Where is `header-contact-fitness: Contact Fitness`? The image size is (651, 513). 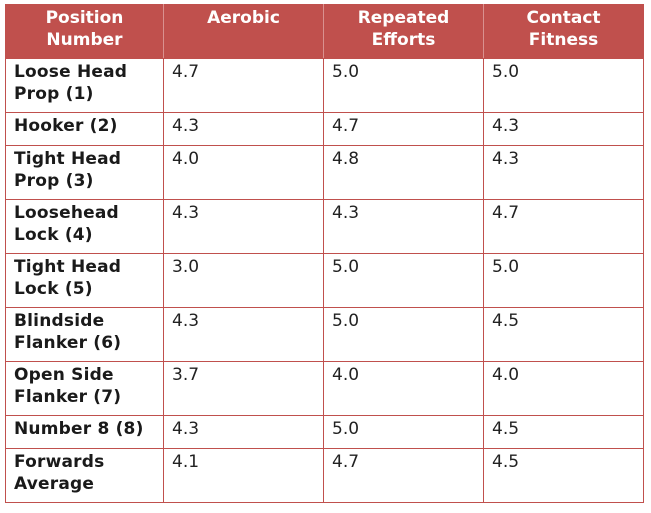
header-contact-fitness: Contact Fitness is located at coordinates (563, 31).